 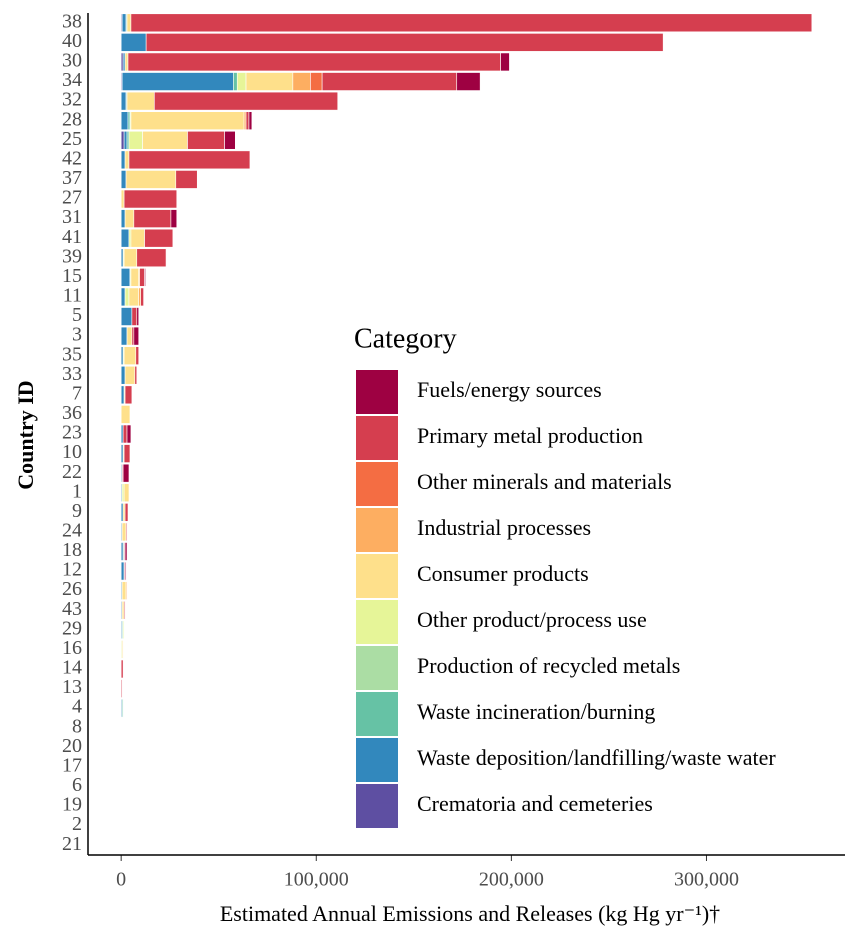 I want to click on legend-label: Primary metal production, so click(x=530, y=435).